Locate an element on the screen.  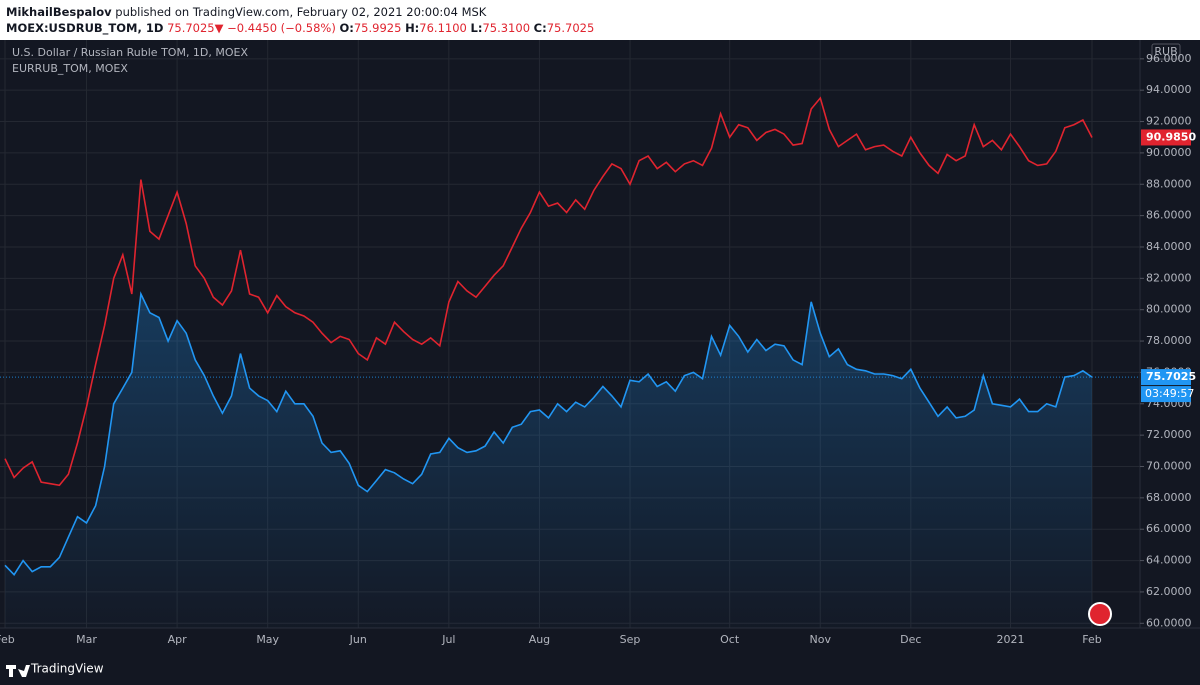
ohlc-label: H: is located at coordinates (412, 28).